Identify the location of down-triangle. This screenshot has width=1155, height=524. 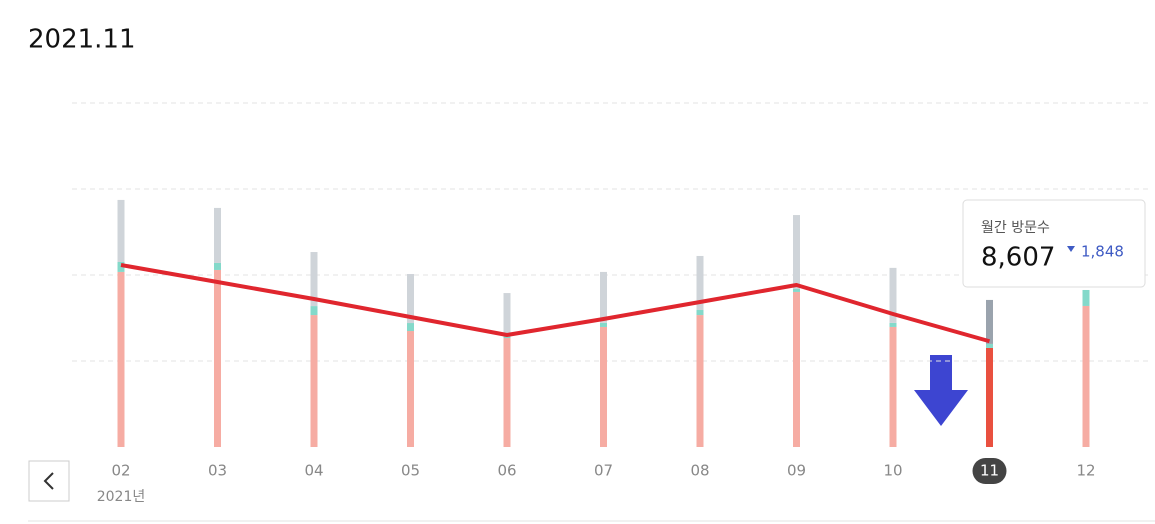
(1071, 249).